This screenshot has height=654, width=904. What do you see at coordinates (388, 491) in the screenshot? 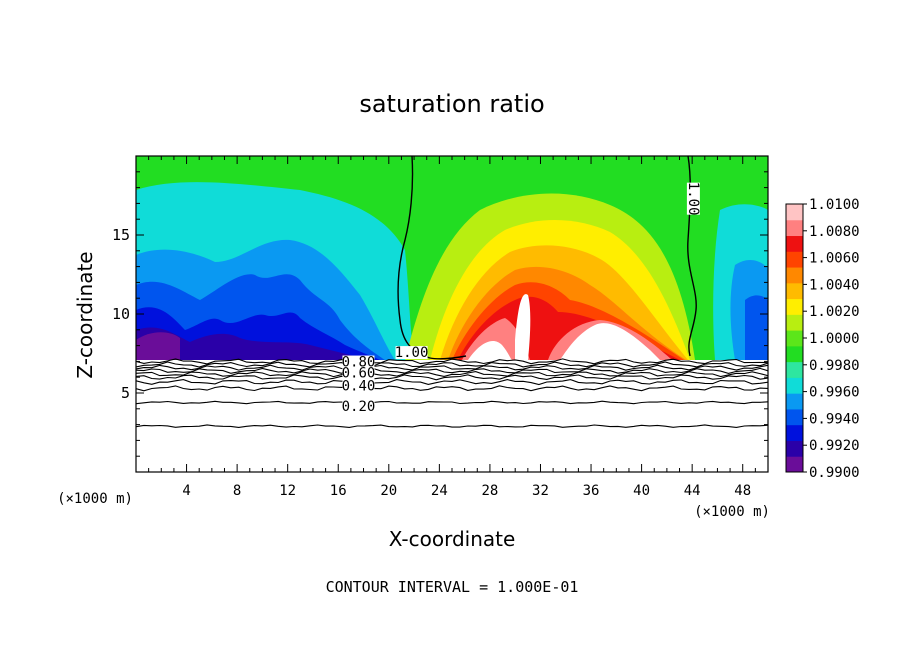
I see `x-tick-label: 20` at bounding box center [388, 491].